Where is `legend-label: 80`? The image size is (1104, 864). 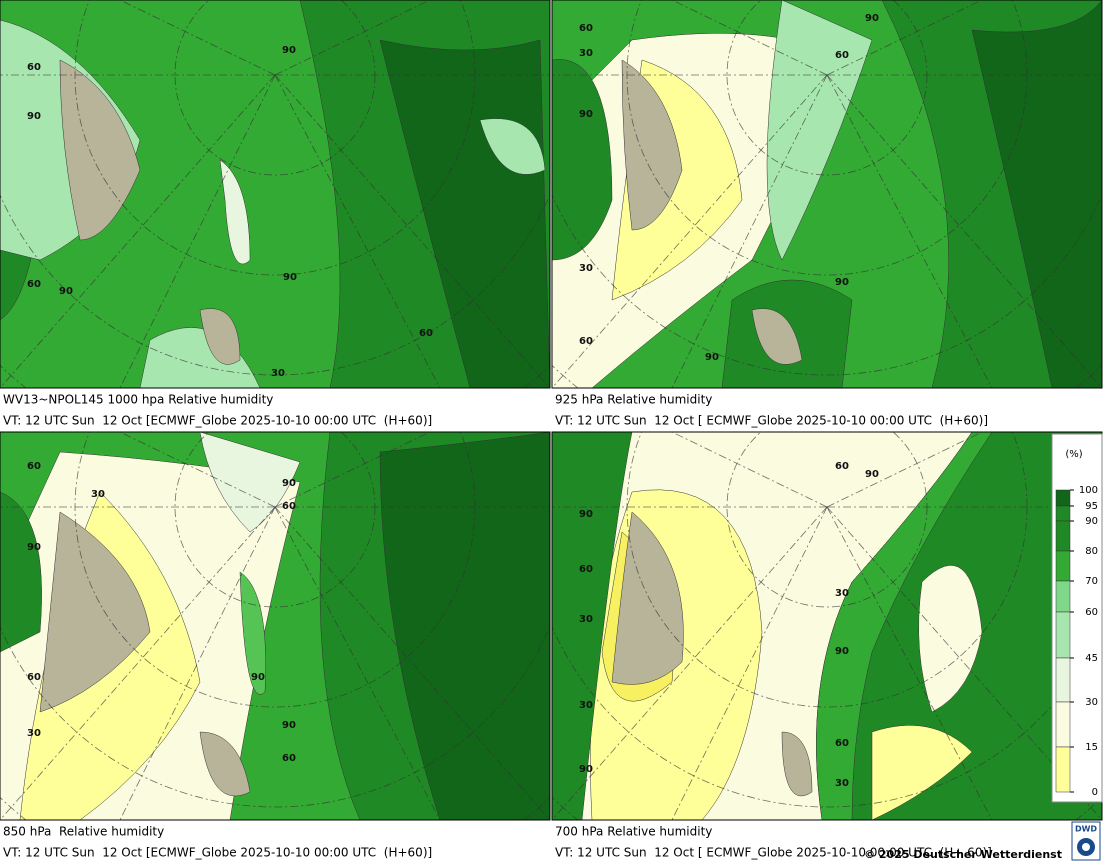 legend-label: 80 is located at coordinates (1091, 551).